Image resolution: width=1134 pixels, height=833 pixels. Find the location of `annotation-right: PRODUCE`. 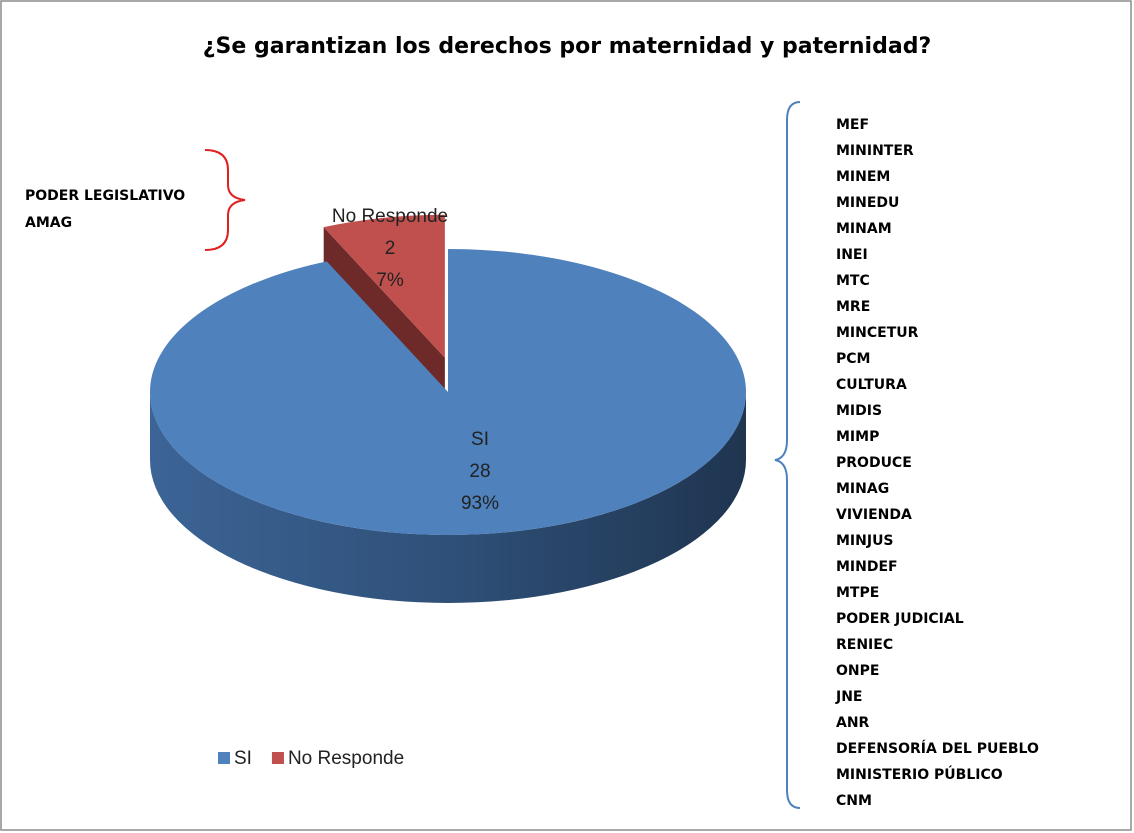

annotation-right: PRODUCE is located at coordinates (874, 463).